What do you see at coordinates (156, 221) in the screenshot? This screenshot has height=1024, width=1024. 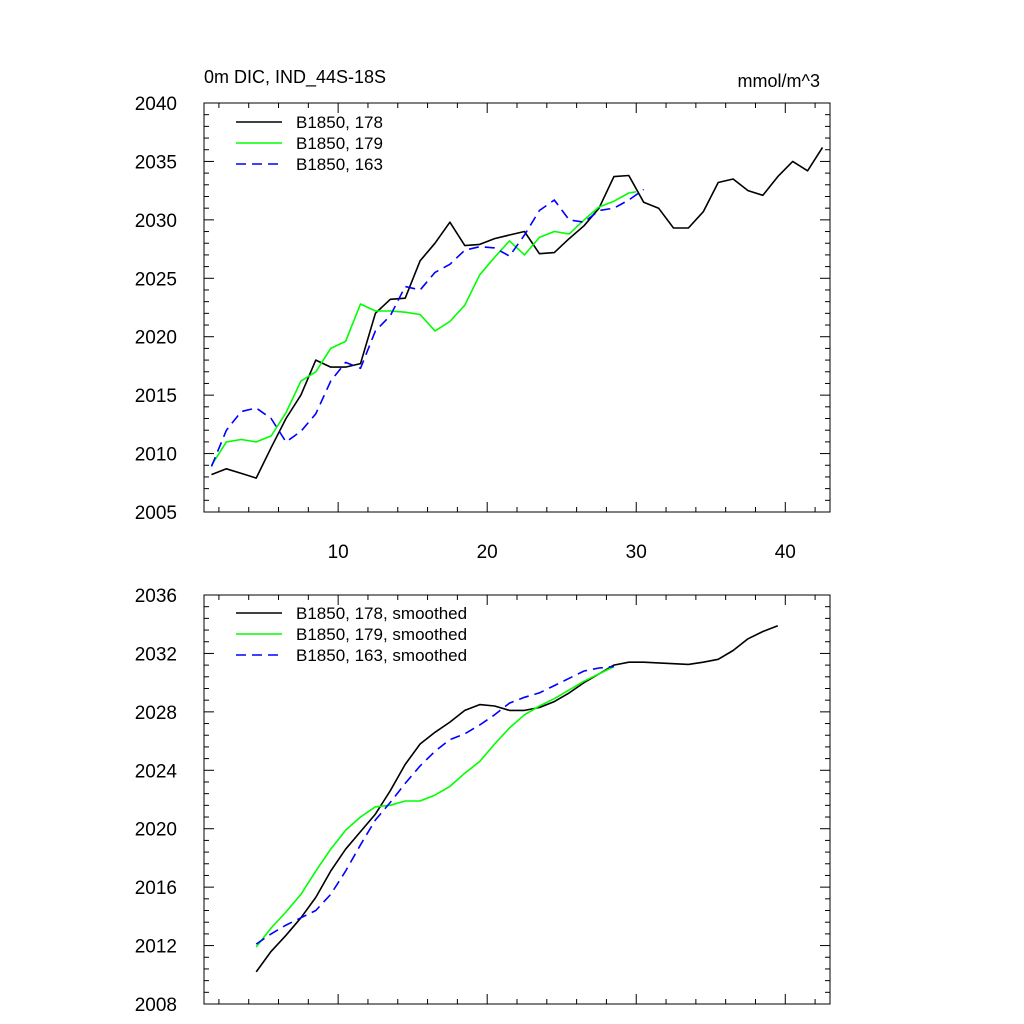 I see `y-tick-label: 2030` at bounding box center [156, 221].